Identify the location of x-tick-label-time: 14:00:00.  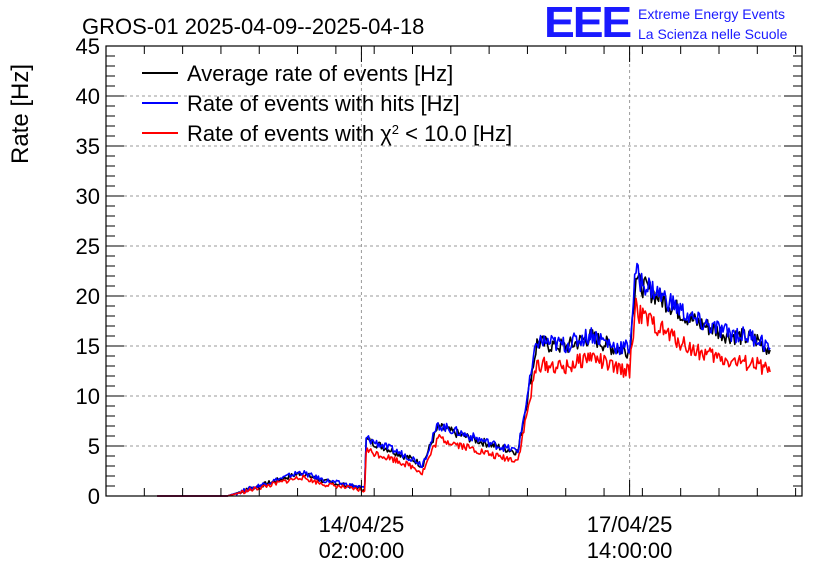
(630, 550).